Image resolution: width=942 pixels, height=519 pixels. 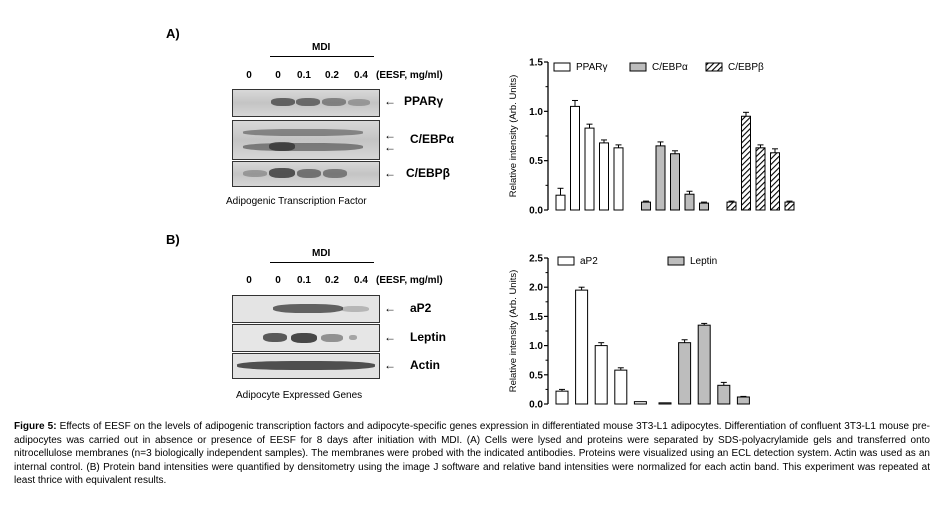 I want to click on cebpb-arrow-icon: ←, so click(x=390, y=173).